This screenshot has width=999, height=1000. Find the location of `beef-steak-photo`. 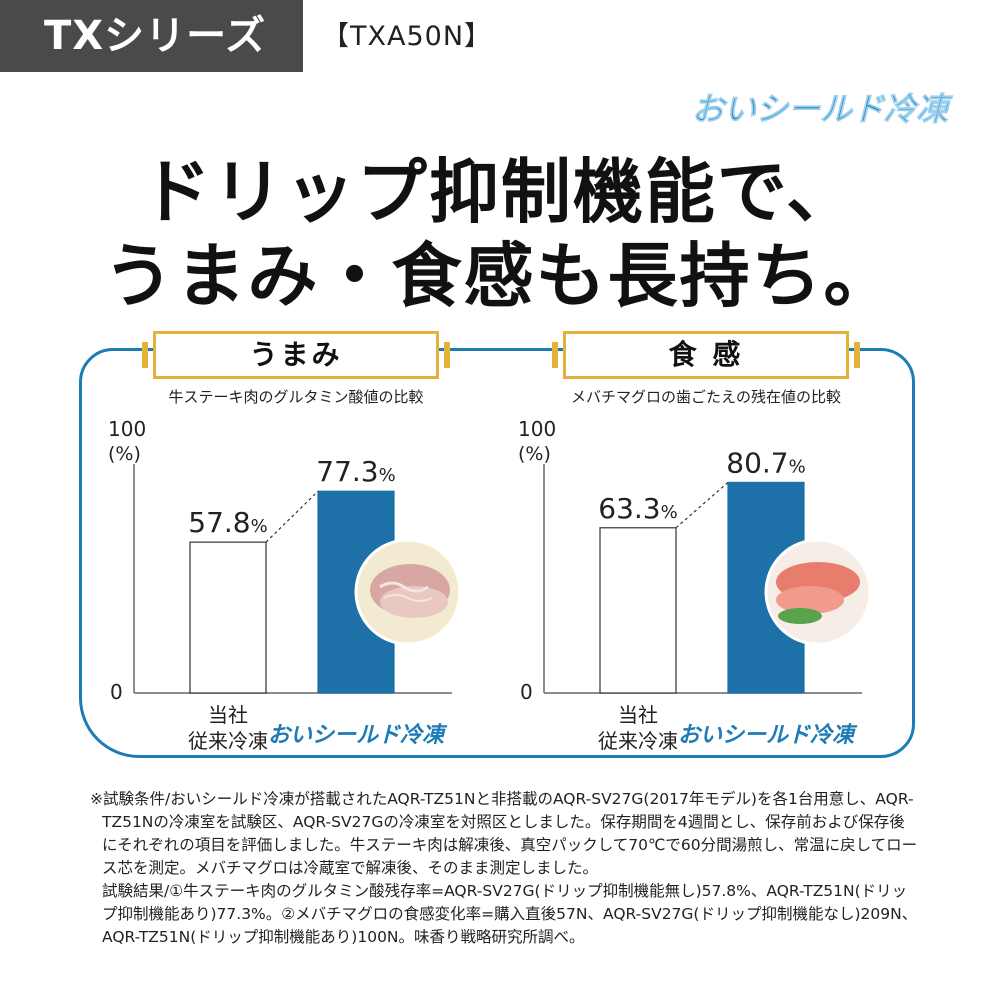

beef-steak-photo is located at coordinates (408, 592).